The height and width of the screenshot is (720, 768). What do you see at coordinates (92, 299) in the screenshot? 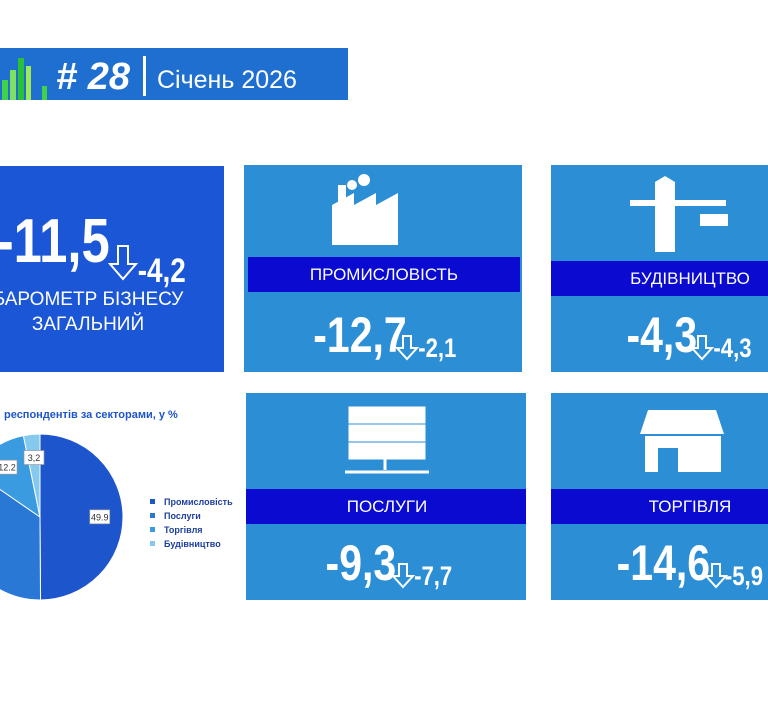
I see `main-label: БАРОМЕТР БІЗНЕСУ` at bounding box center [92, 299].